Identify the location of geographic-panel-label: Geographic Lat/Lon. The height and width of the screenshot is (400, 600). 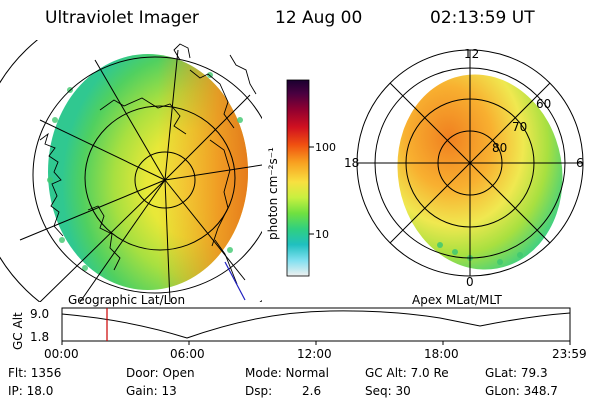
(126, 300).